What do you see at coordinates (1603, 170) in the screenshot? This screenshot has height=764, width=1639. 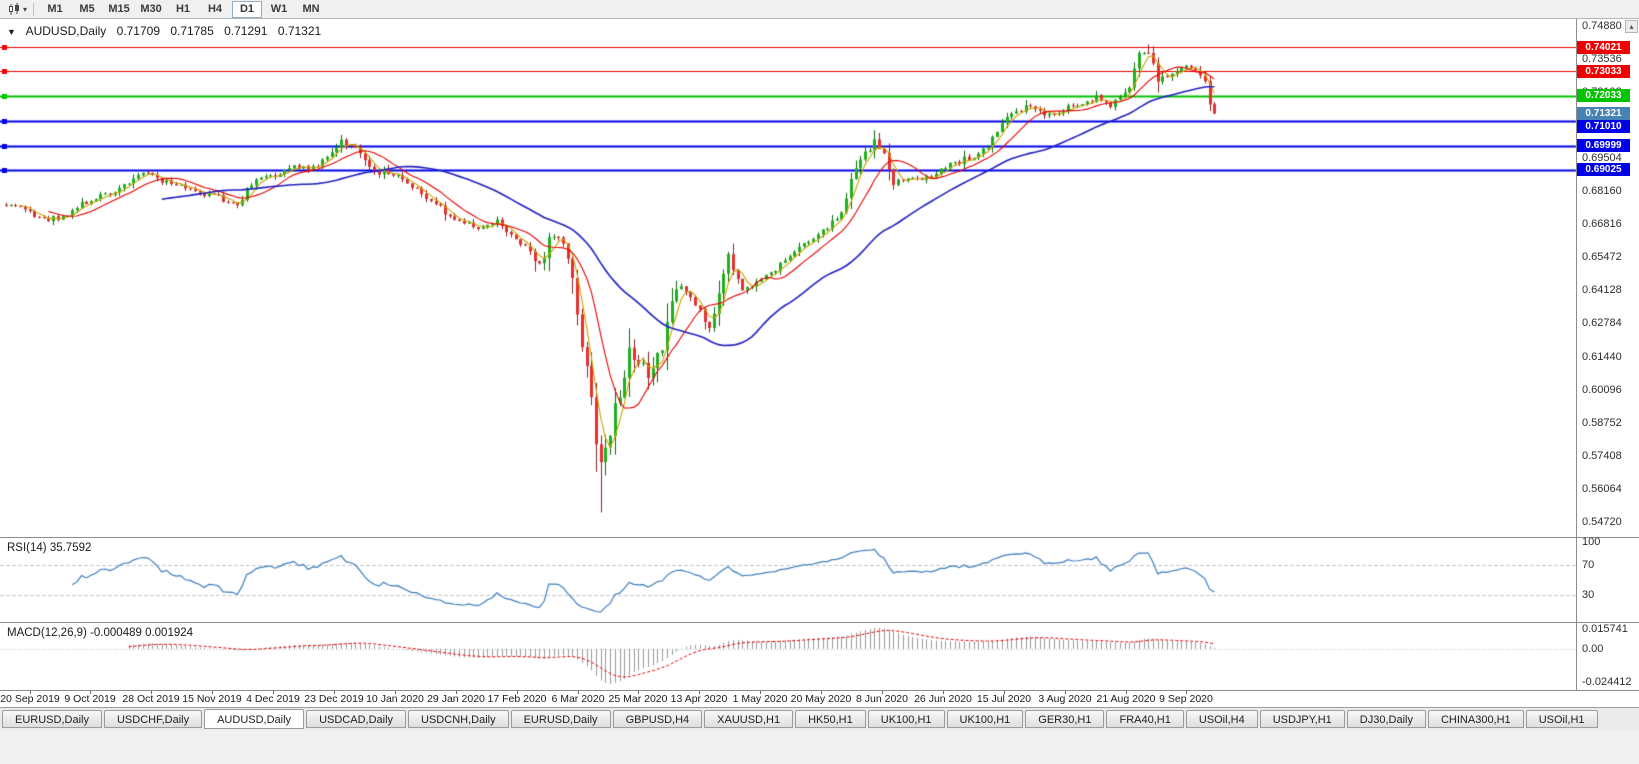 I see `price-tag-0-69025: 0.69025` at bounding box center [1603, 170].